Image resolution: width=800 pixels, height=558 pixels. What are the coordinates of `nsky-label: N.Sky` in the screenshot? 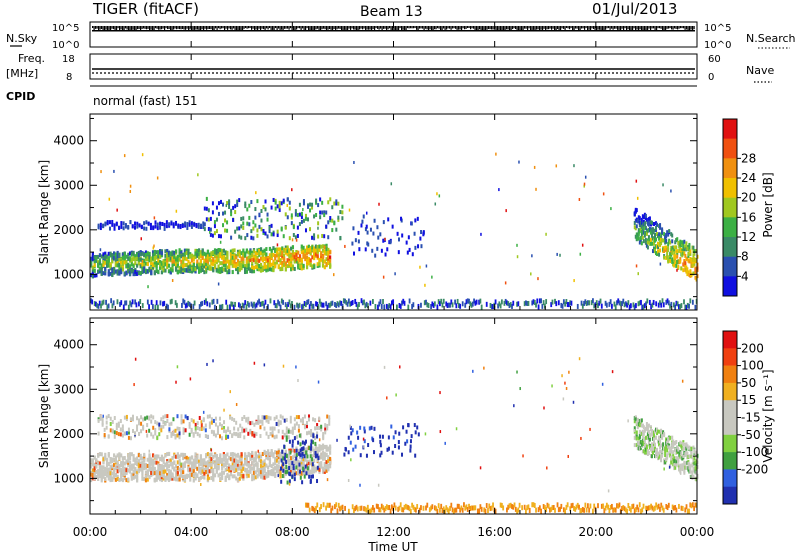 It's located at (22, 38).